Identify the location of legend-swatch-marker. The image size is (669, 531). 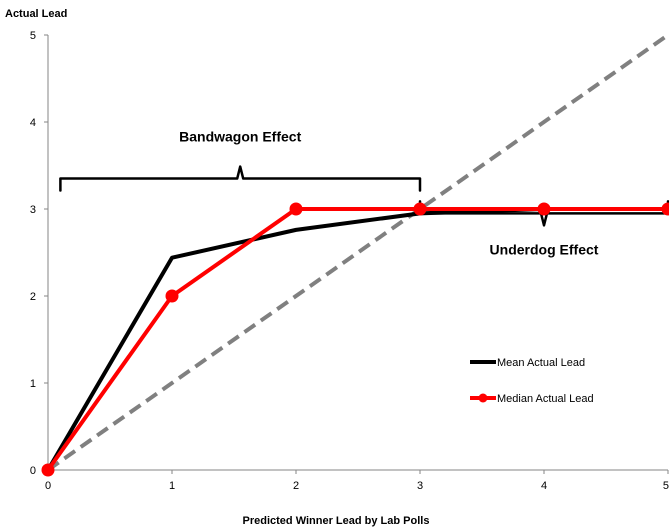
(483, 398).